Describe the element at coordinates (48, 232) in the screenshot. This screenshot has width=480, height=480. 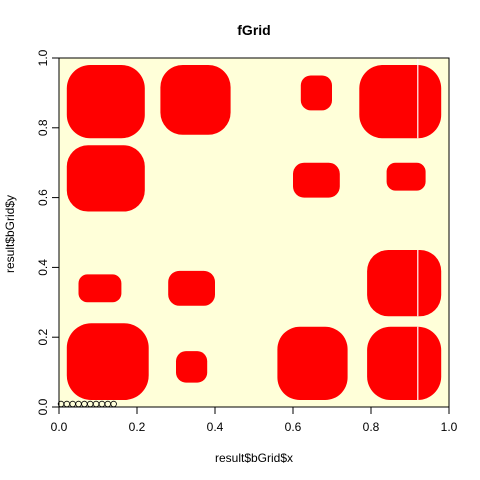
I see `y-axis: 0.0 0.2 0.4 0.6 0.8 1.0` at that location.